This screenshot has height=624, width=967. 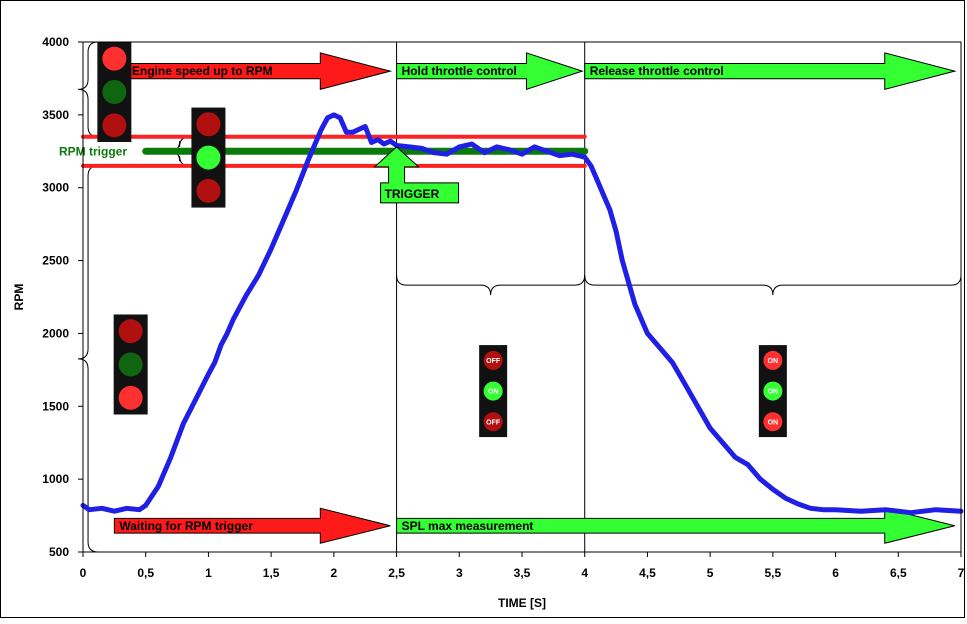 I want to click on lamp-label-tl5-1: ON, so click(x=773, y=392).